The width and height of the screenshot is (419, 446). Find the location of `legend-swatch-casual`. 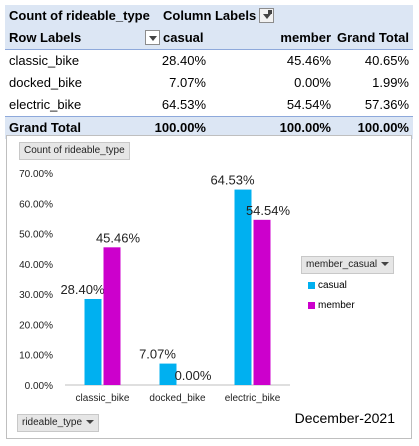

legend-swatch-casual is located at coordinates (311, 285).